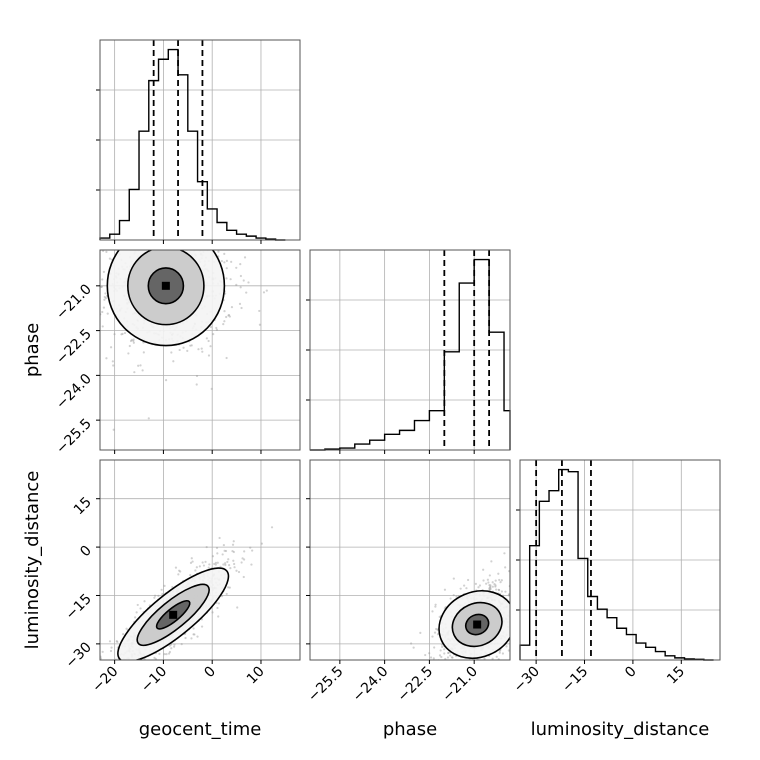 Image resolution: width=760 pixels, height=760 pixels. I want to click on panel-border, so click(200, 140).